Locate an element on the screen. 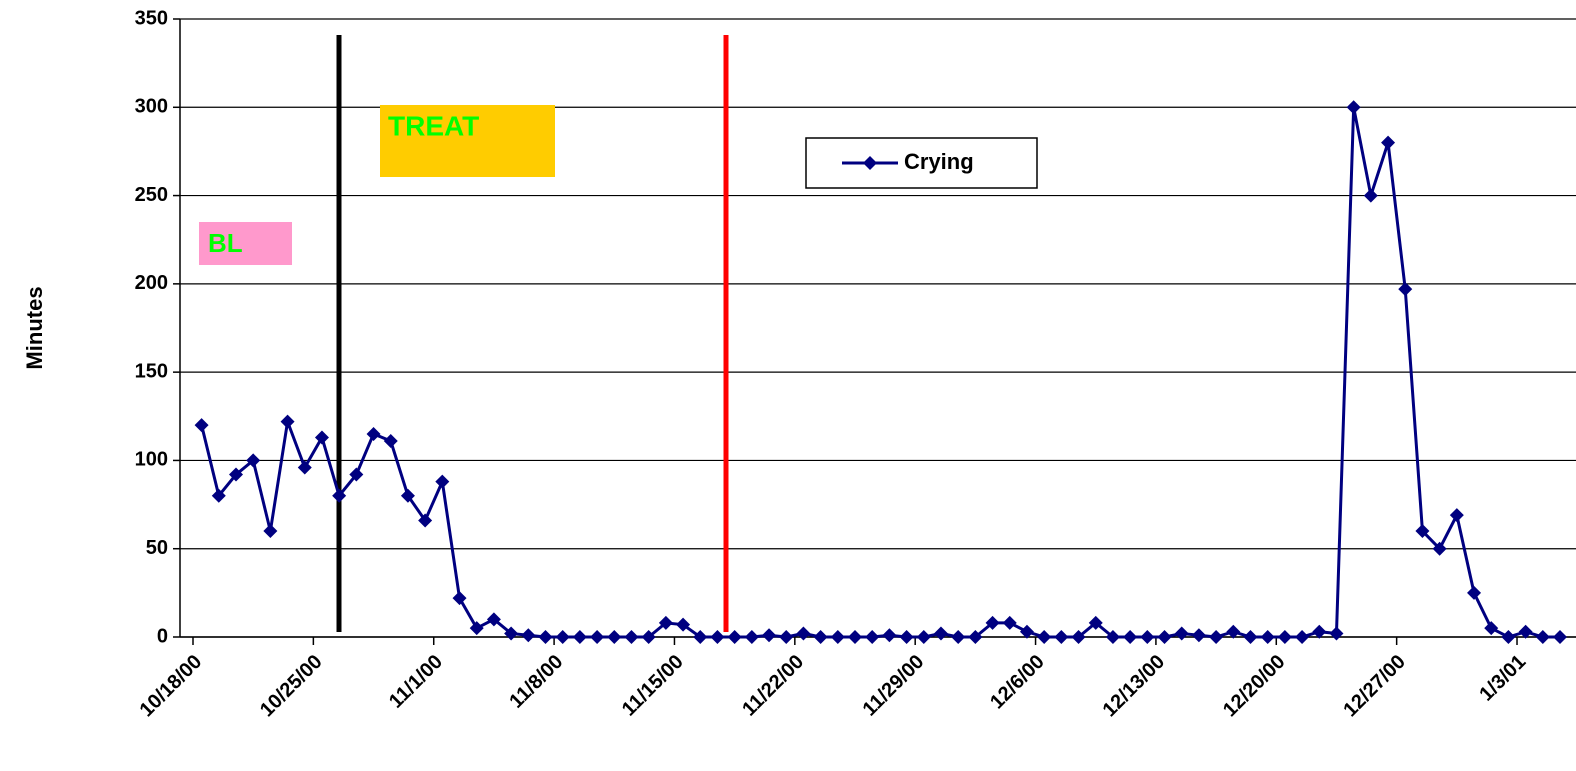 The image size is (1576, 771). x-tick-label: 11/8/00 is located at coordinates (536, 682).